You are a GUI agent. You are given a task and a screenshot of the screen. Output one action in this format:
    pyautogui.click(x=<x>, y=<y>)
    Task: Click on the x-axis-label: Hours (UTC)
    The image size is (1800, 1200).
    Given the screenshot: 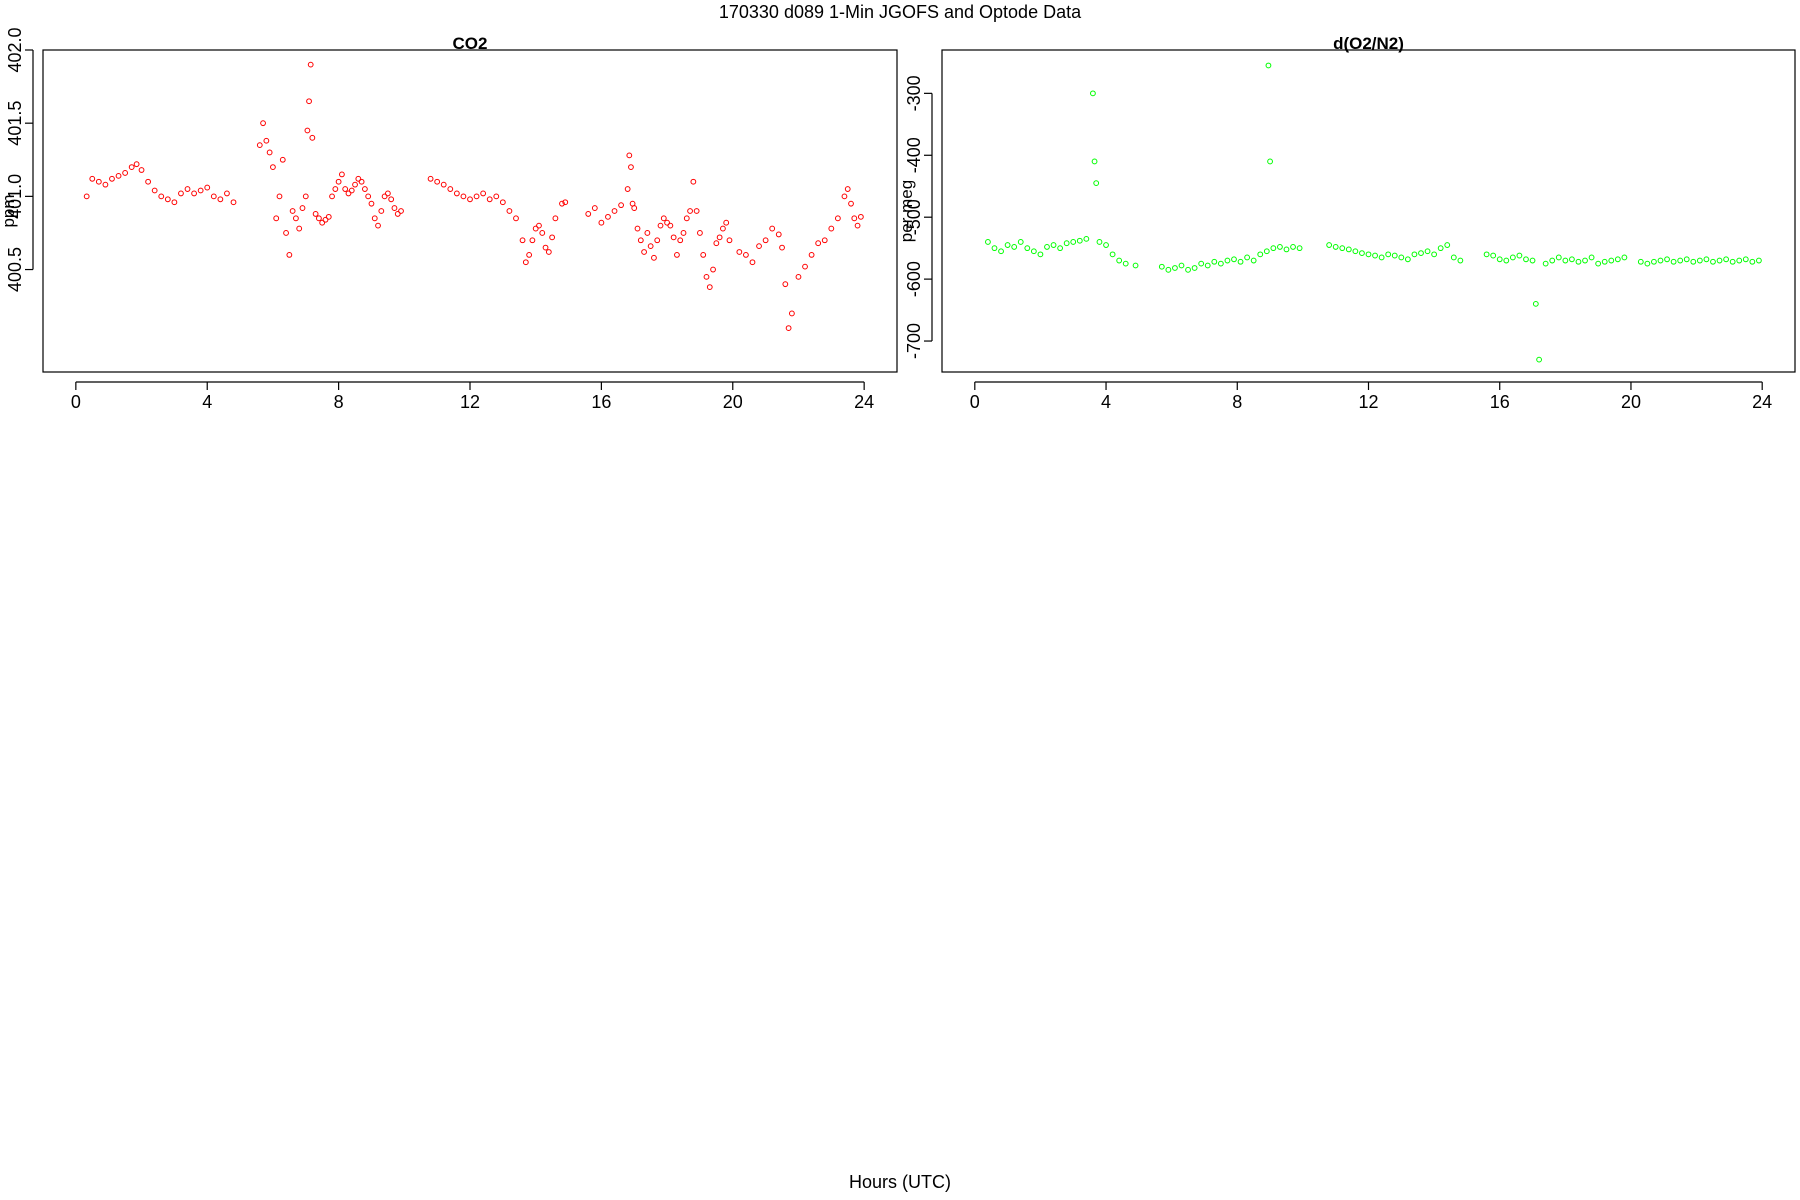 What is the action you would take?
    pyautogui.click(x=900, y=1182)
    